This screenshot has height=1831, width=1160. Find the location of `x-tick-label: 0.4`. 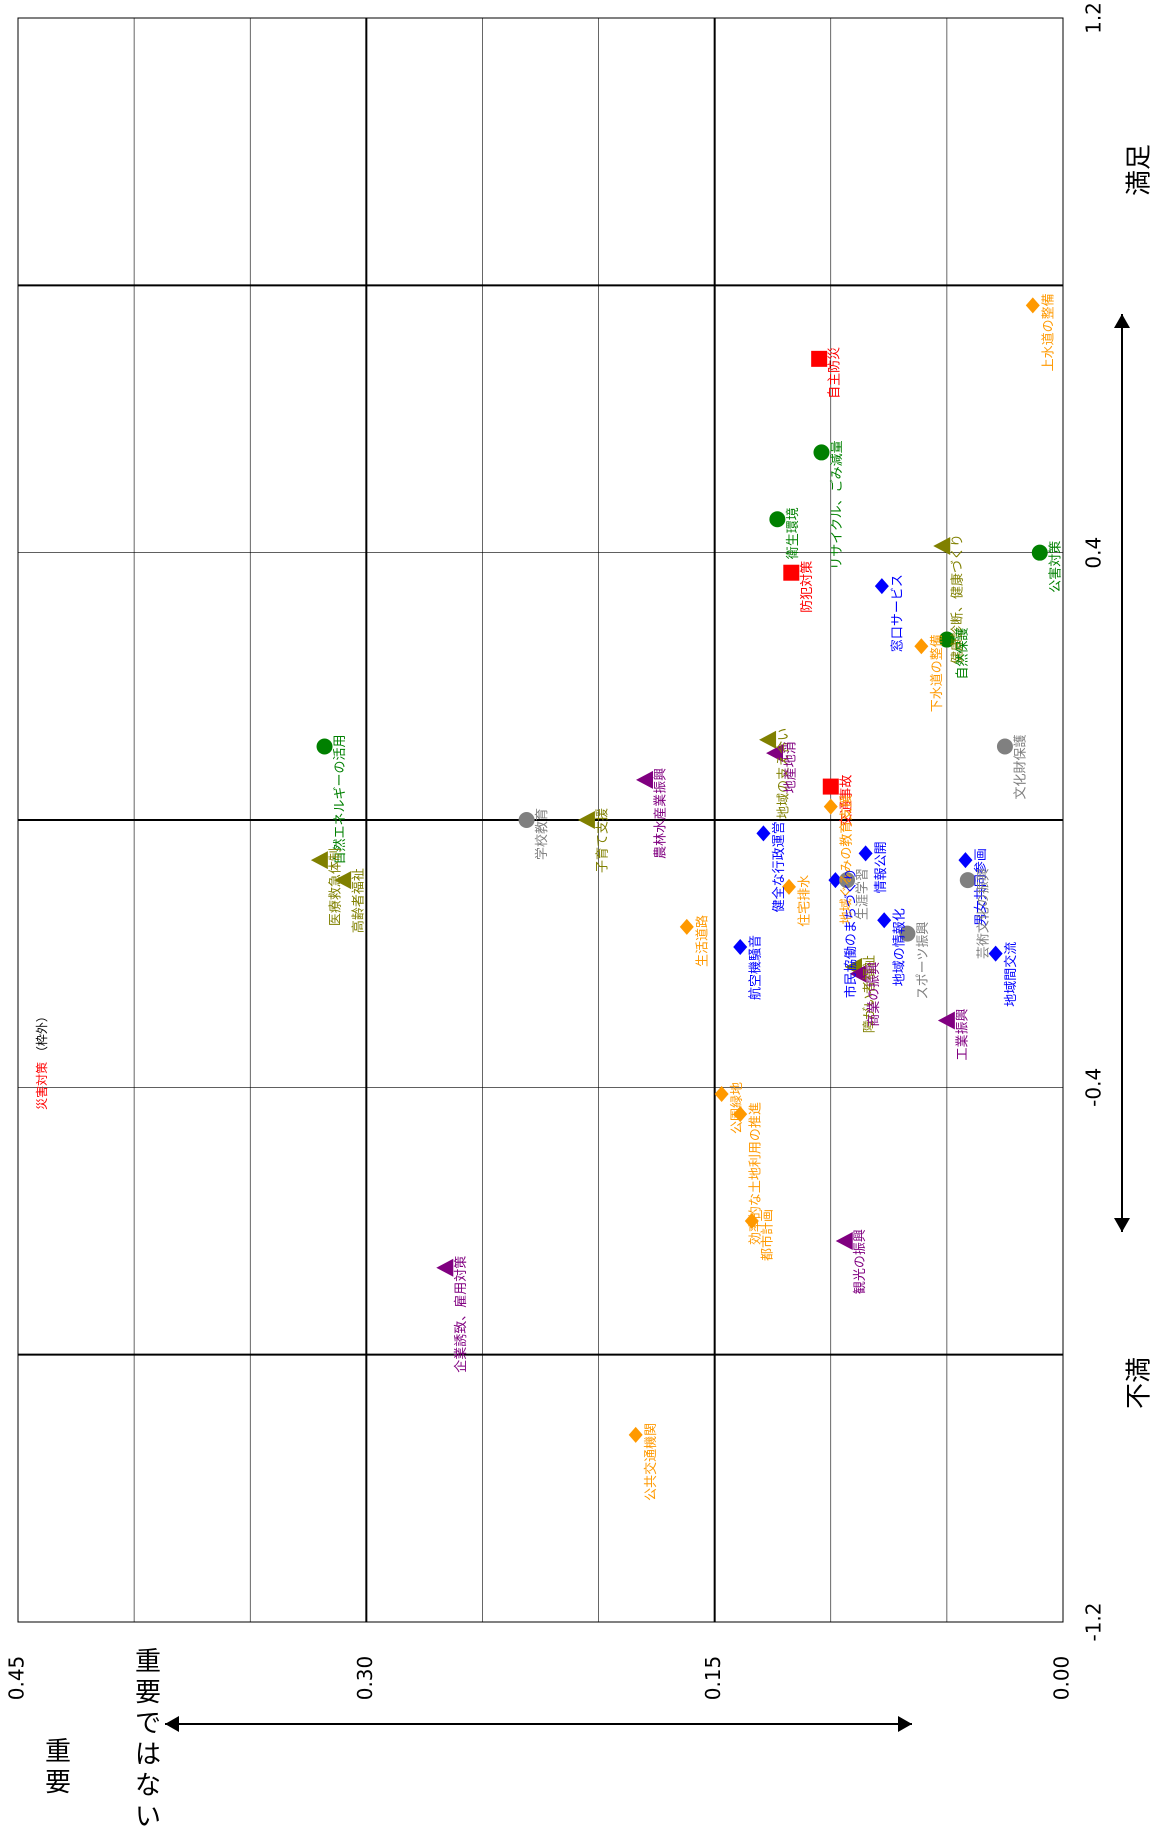

x-tick-label: 0.4 is located at coordinates (1094, 553).